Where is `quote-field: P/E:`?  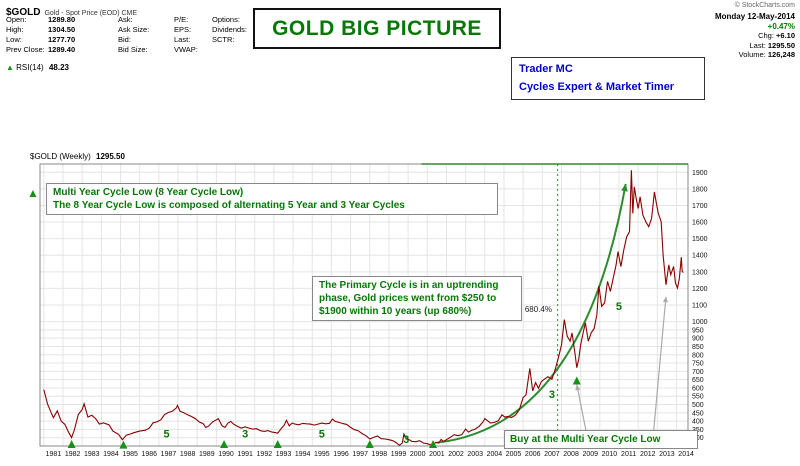 quote-field: P/E: is located at coordinates (189, 20).